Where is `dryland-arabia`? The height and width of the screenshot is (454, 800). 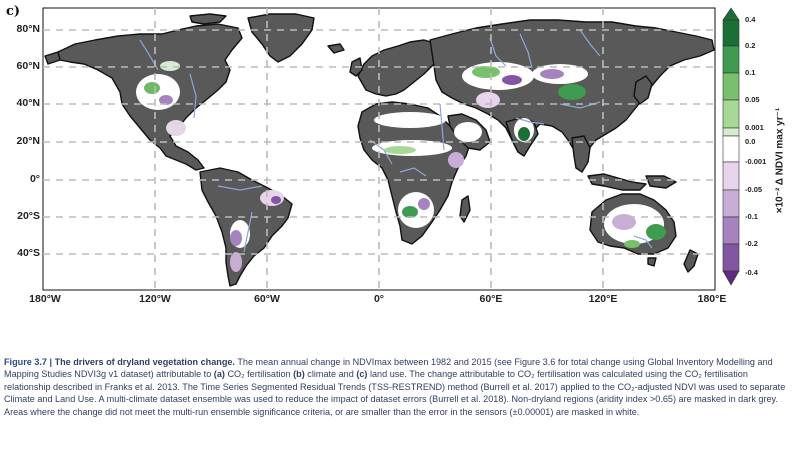 dryland-arabia is located at coordinates (468, 132).